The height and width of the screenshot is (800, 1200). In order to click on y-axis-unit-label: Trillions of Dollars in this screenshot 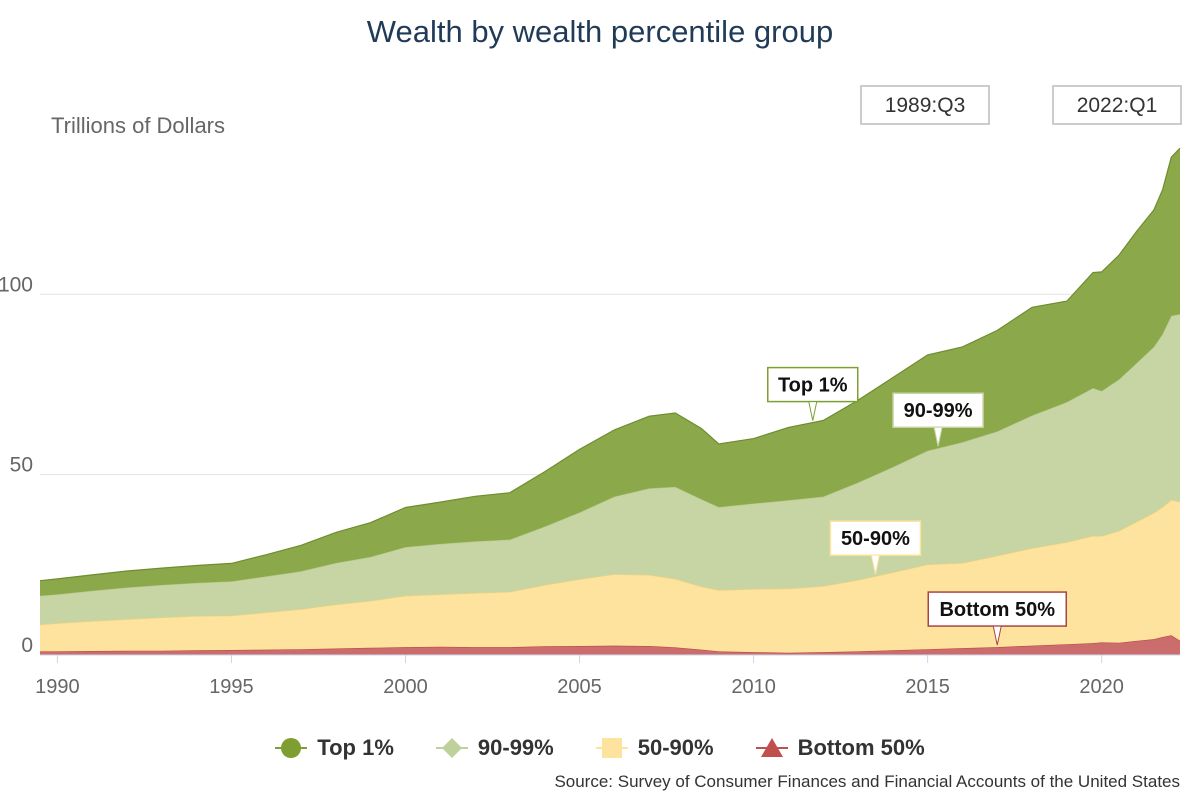, I will do `click(138, 125)`.